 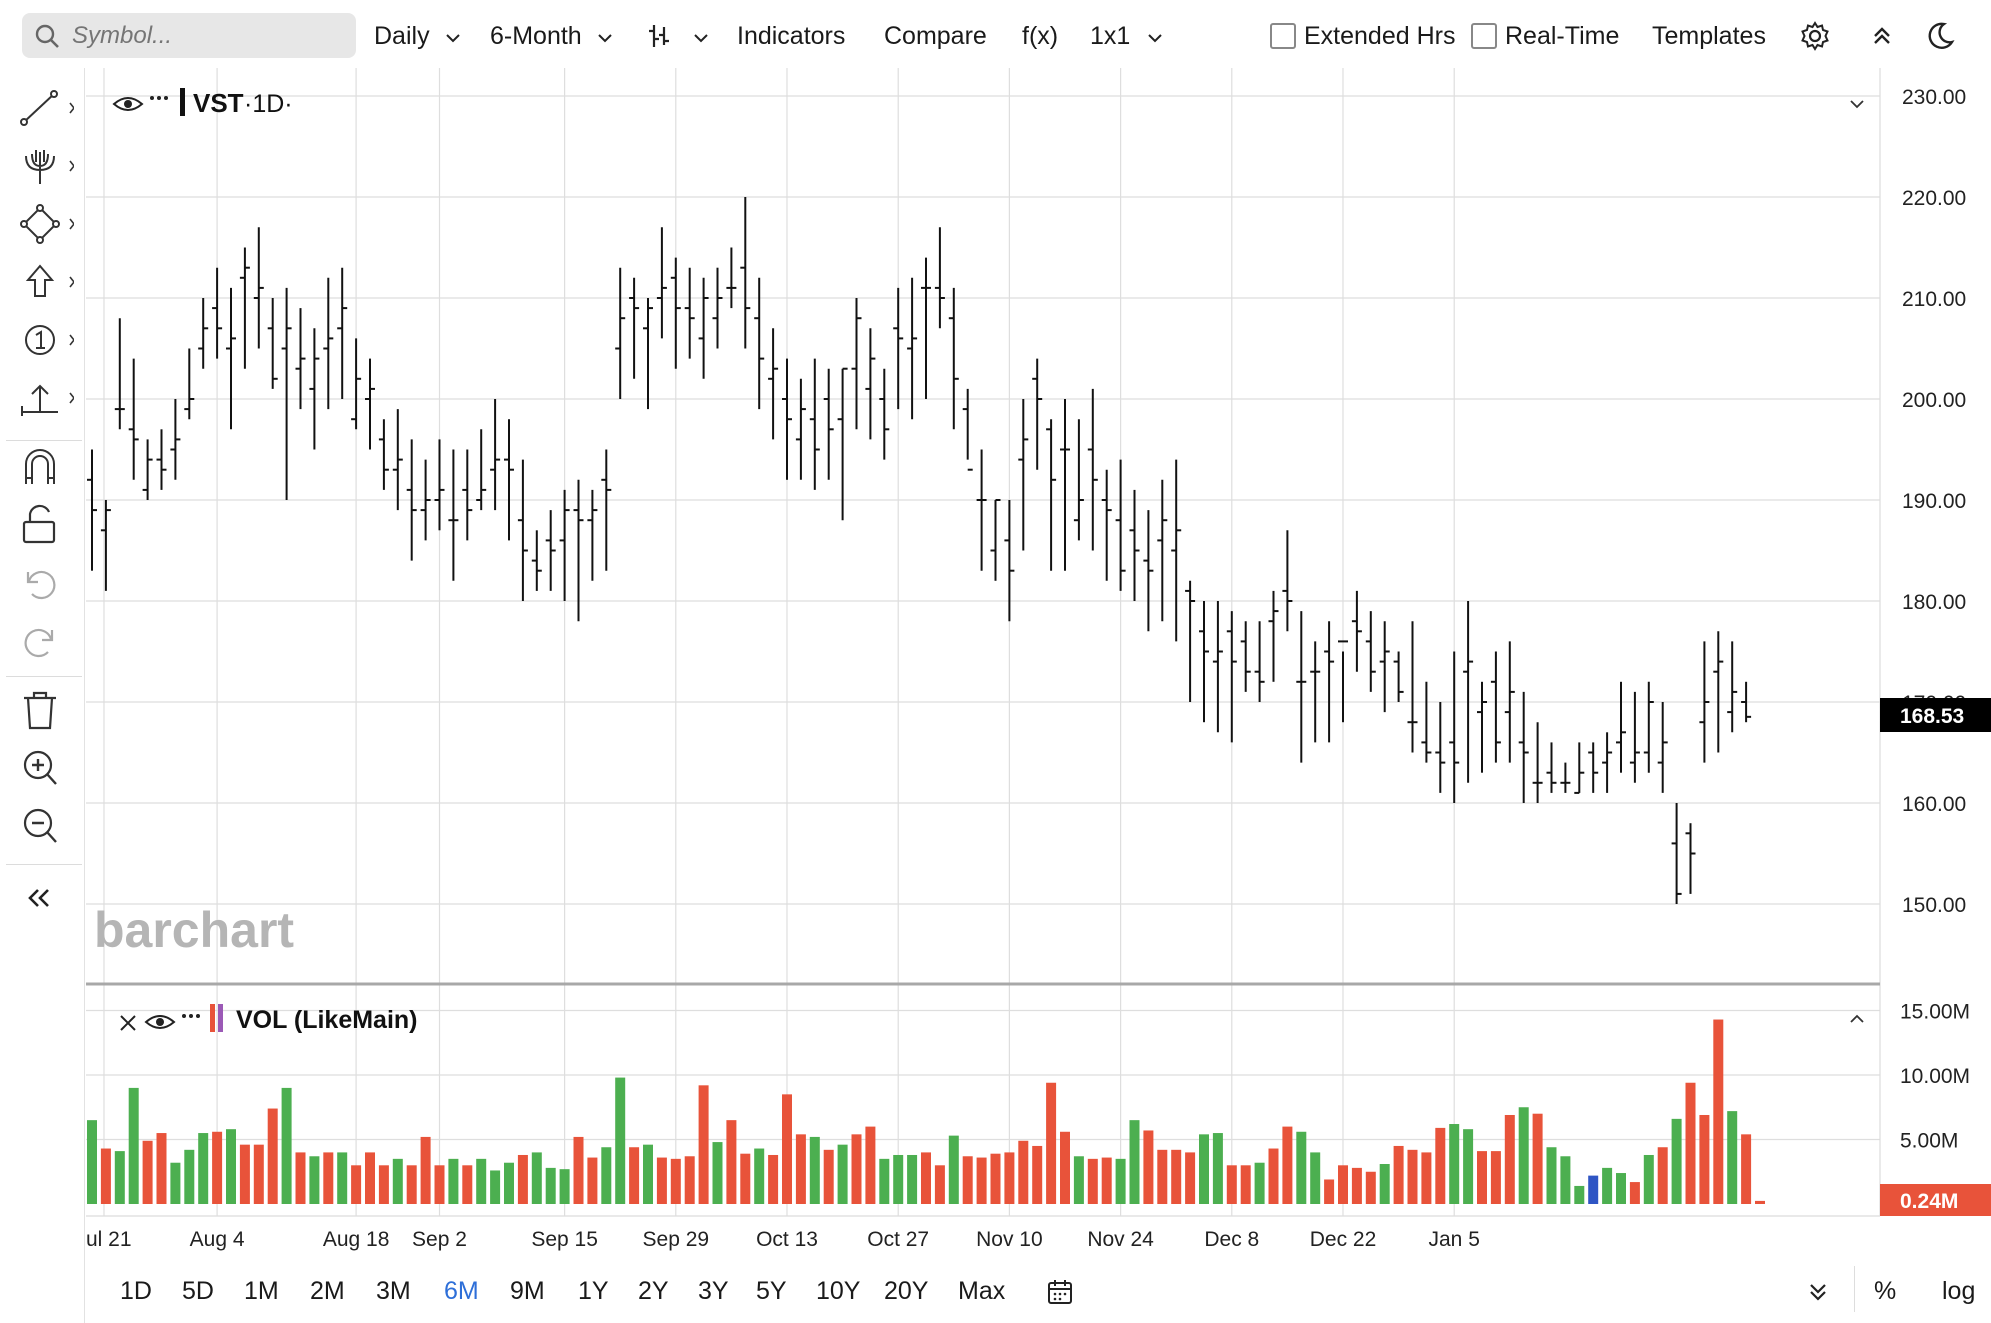 What do you see at coordinates (261, 1291) in the screenshot?
I see `range-button-1m: 1M` at bounding box center [261, 1291].